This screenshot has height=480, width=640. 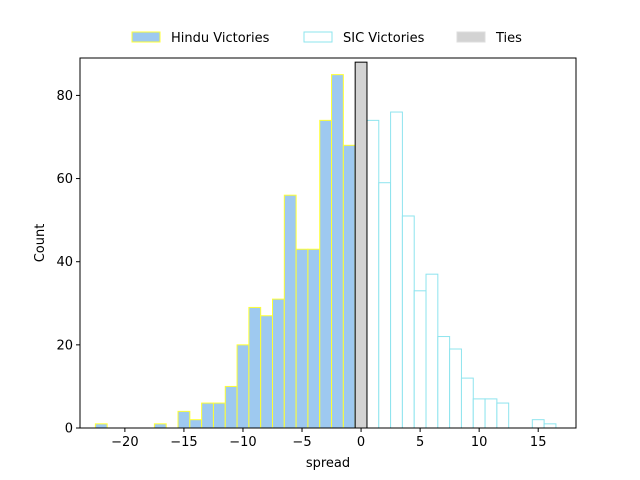 I want to click on y-tick-label: 40, so click(x=64, y=262).